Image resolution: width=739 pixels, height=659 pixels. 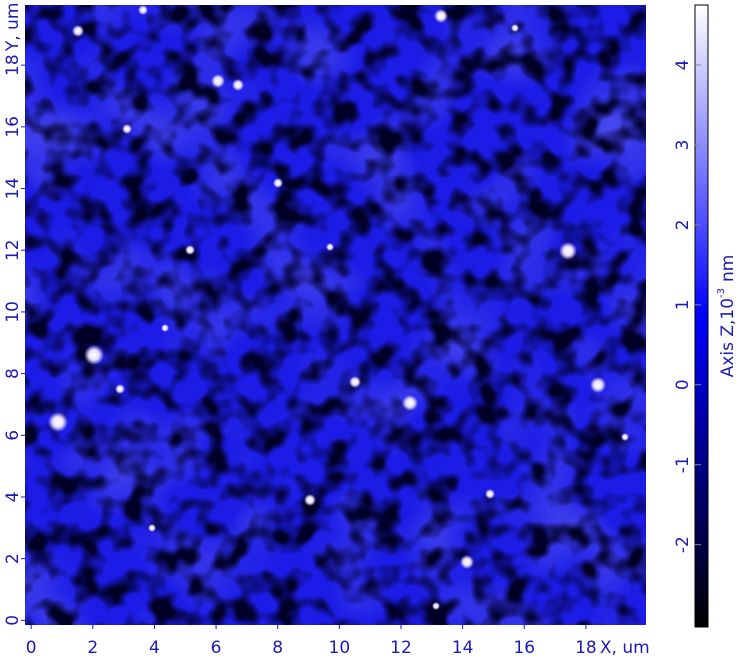 What do you see at coordinates (31, 648) in the screenshot?
I see `x-tick-label: 0` at bounding box center [31, 648].